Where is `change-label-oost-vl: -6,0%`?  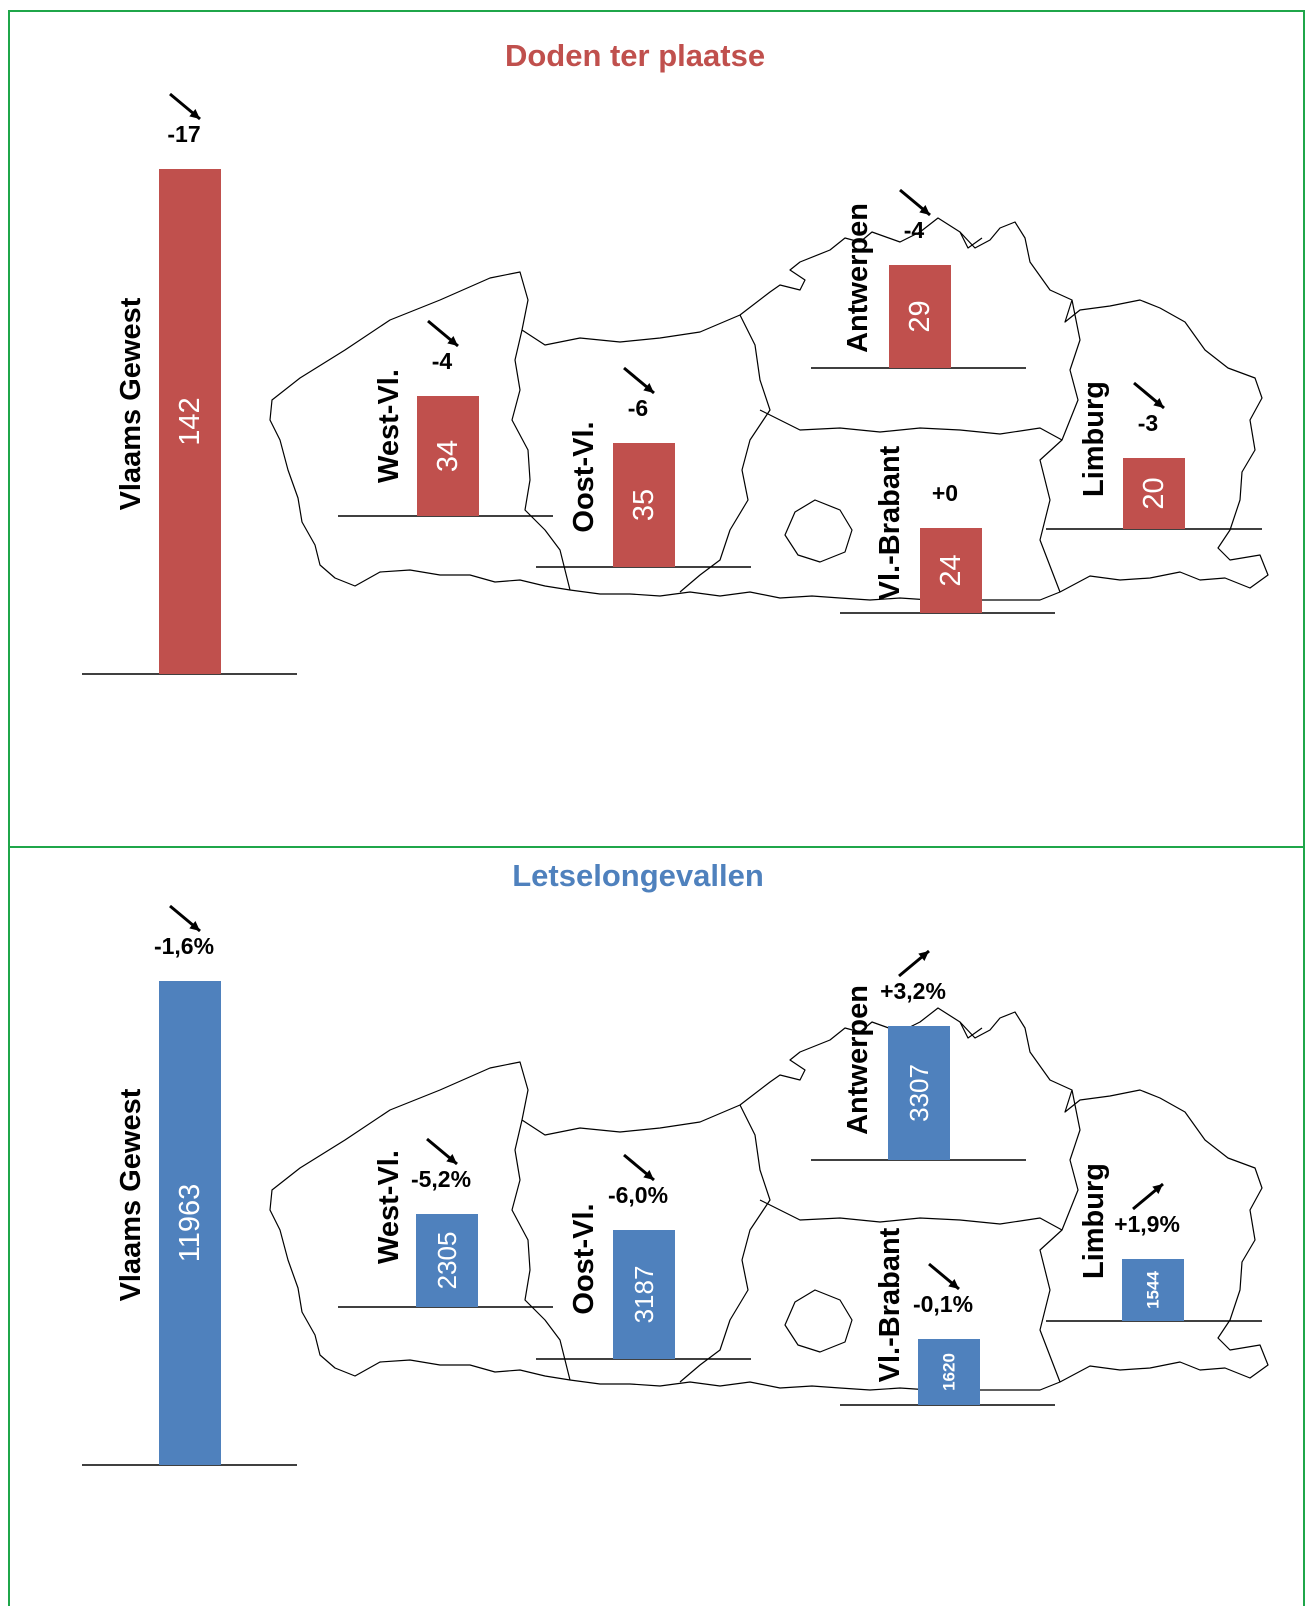
change-label-oost-vl: -6,0% is located at coordinates (638, 1195).